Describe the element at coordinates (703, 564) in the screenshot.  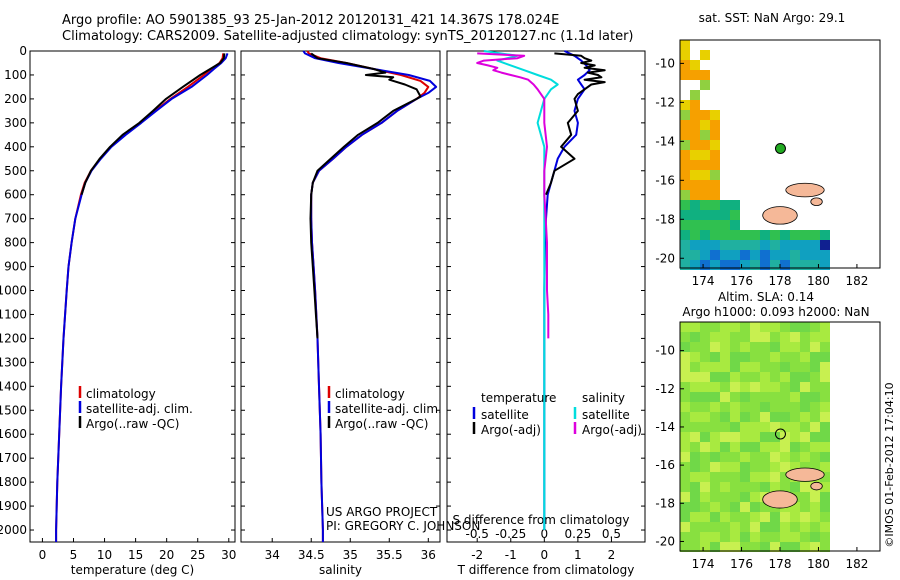
I see `map-x-tick-label: 174` at that location.